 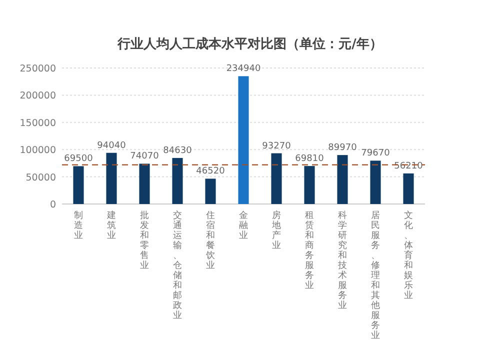 What do you see at coordinates (243, 225) in the screenshot?
I see `x-tick-label: 金融业` at bounding box center [243, 225].